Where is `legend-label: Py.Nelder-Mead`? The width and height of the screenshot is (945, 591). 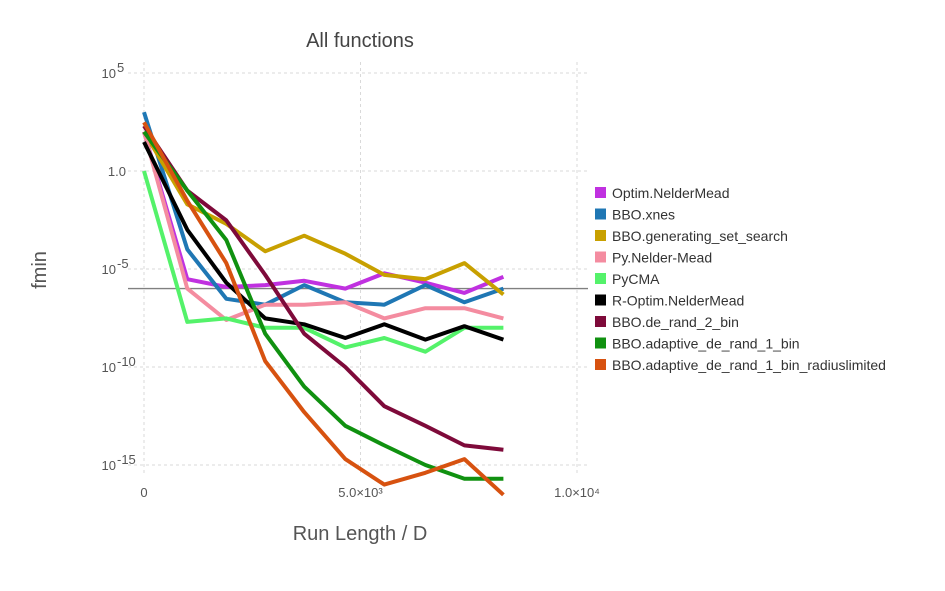
legend-label: Py.Nelder-Mead is located at coordinates (662, 258).